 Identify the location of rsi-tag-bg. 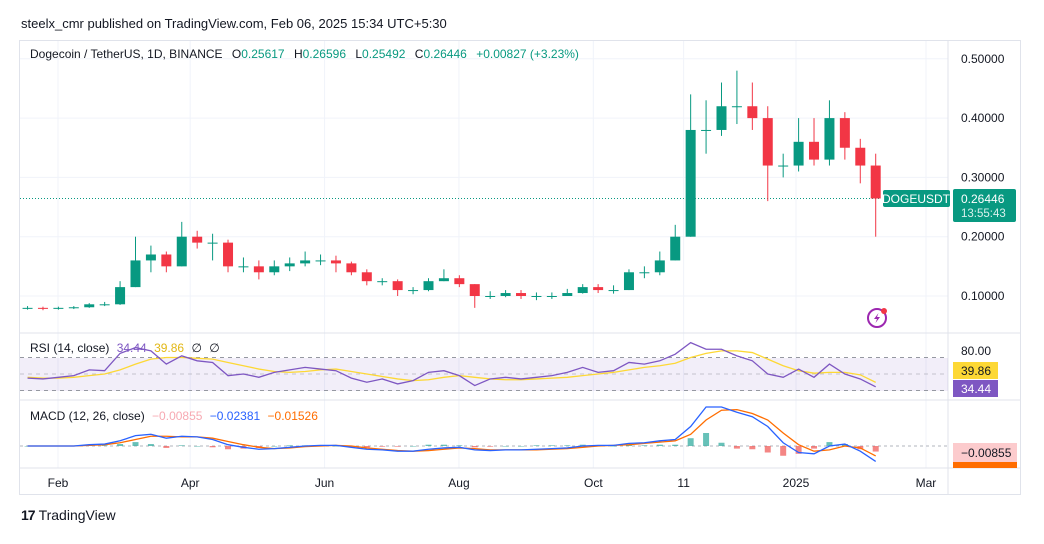
(975, 388).